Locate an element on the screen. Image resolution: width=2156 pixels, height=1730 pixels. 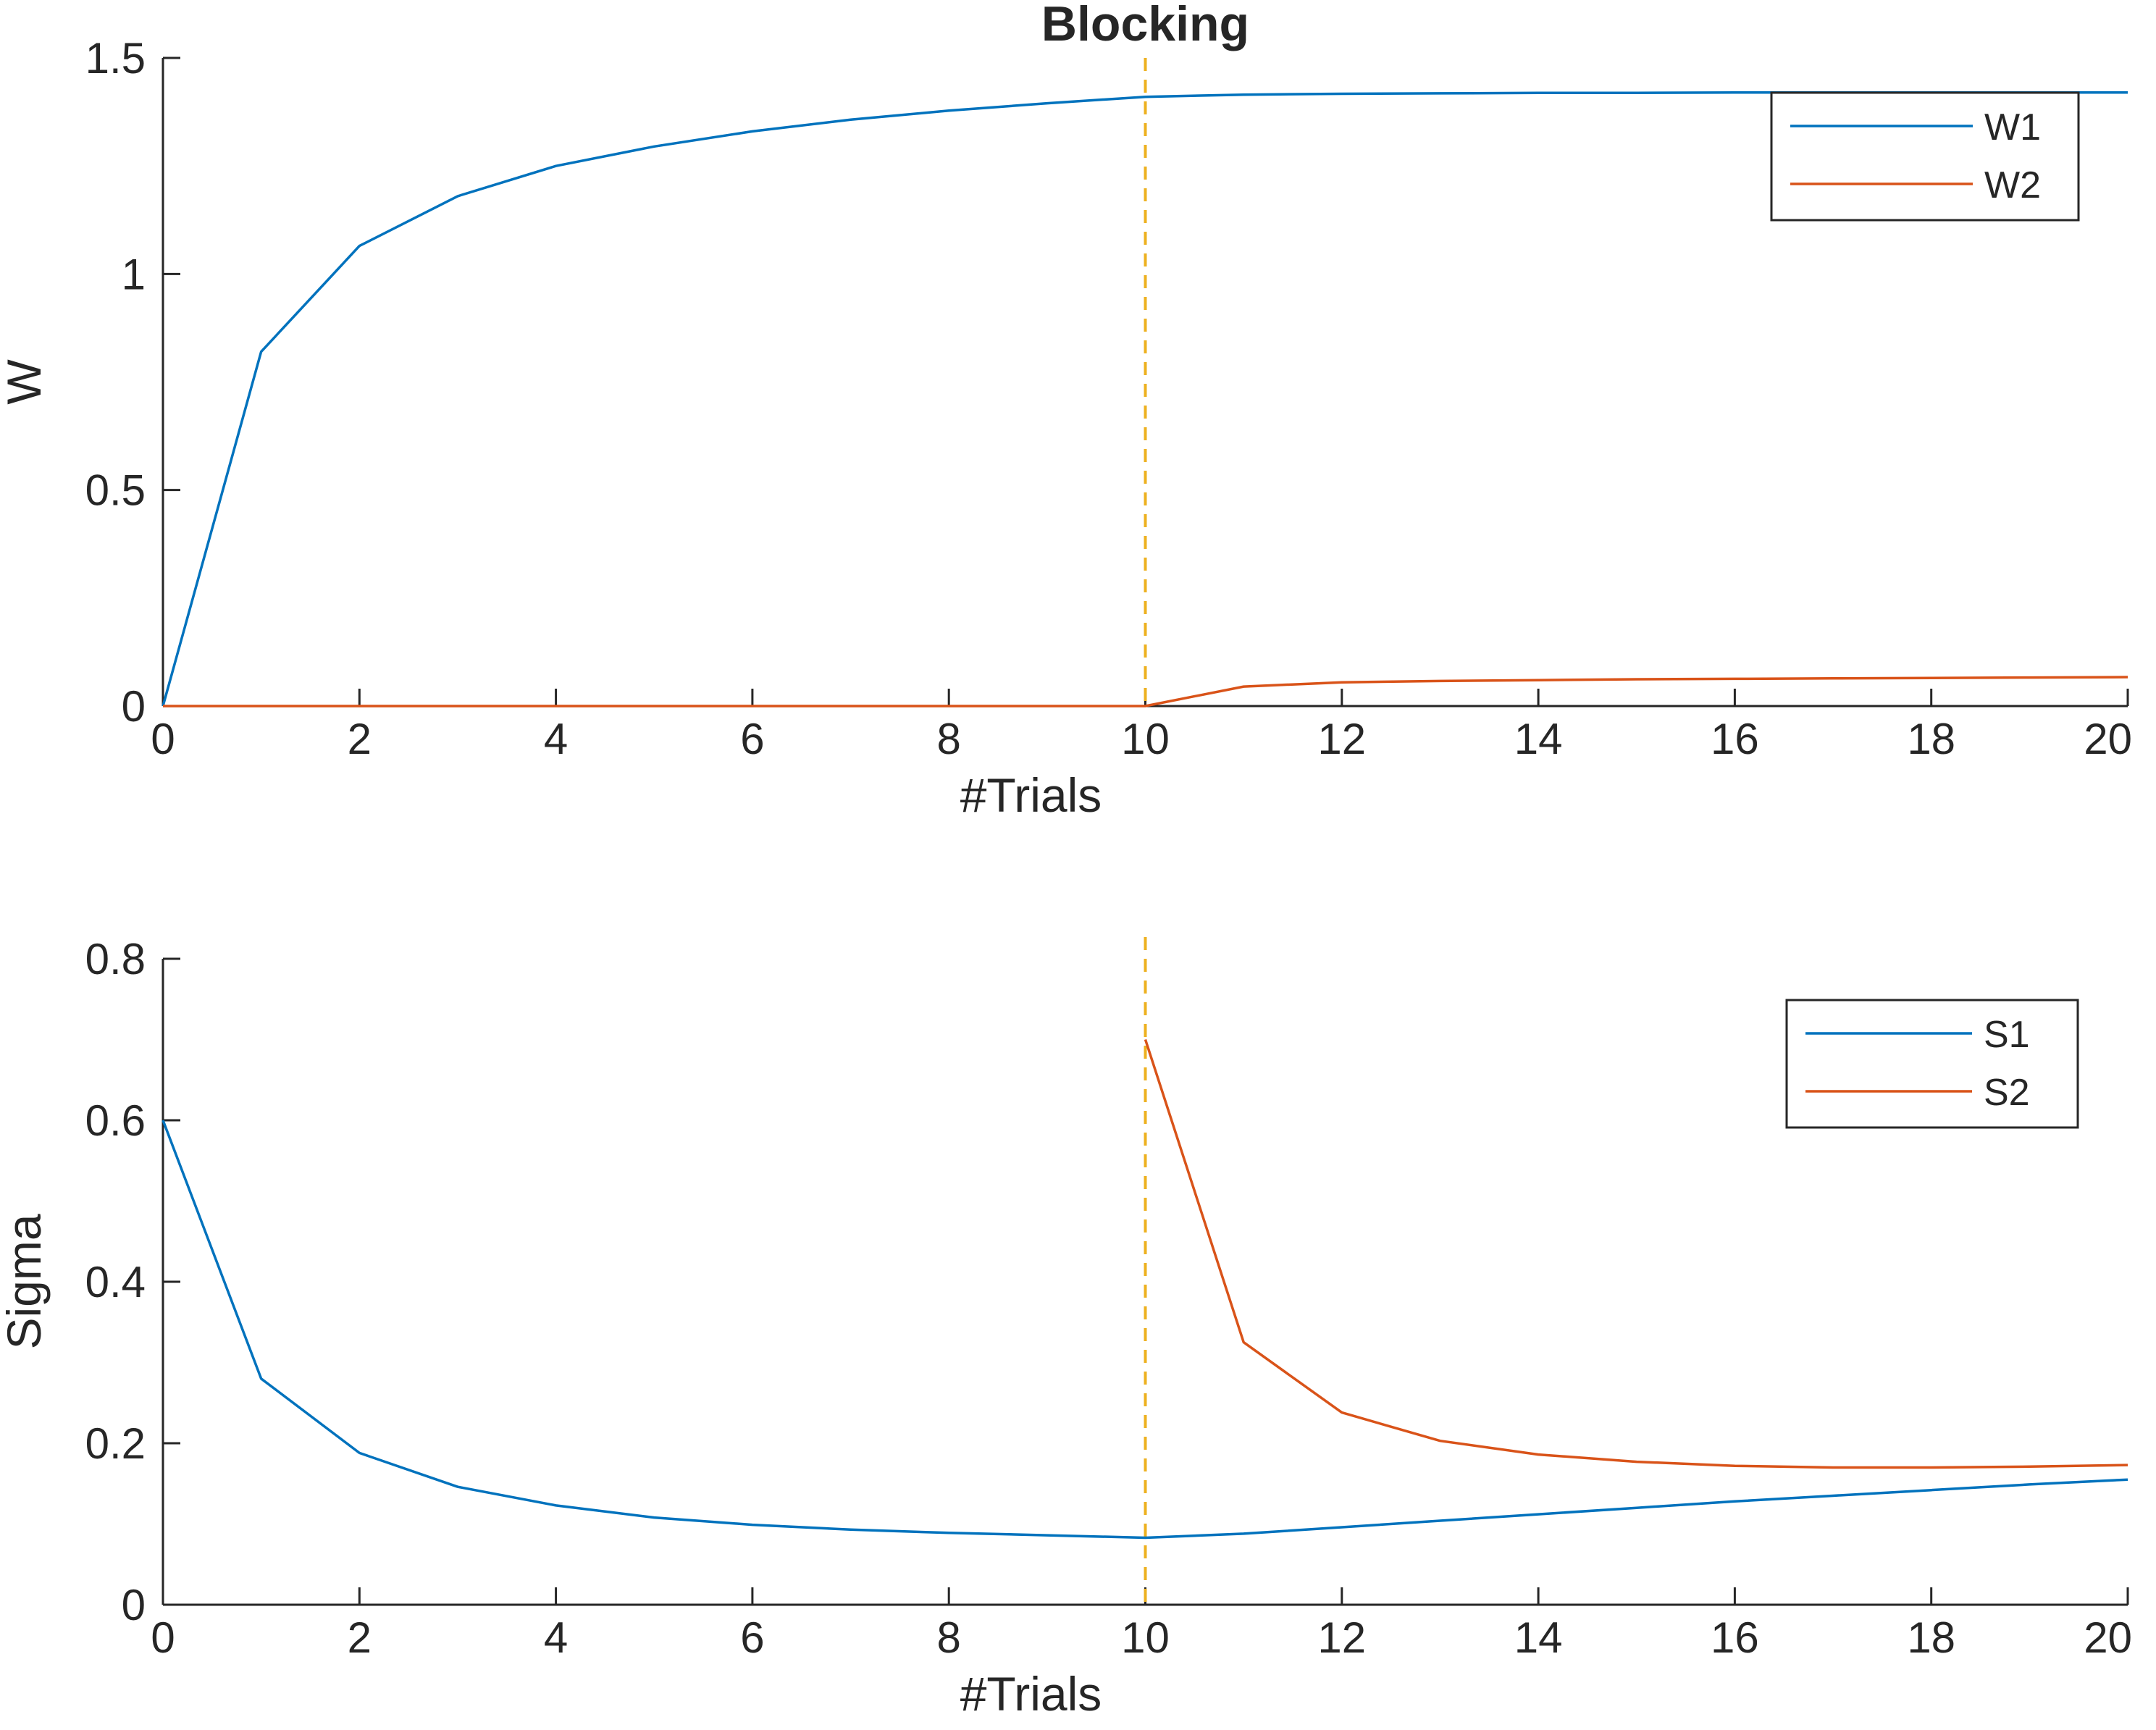
legend-label-w1: W1 is located at coordinates (2012, 127).